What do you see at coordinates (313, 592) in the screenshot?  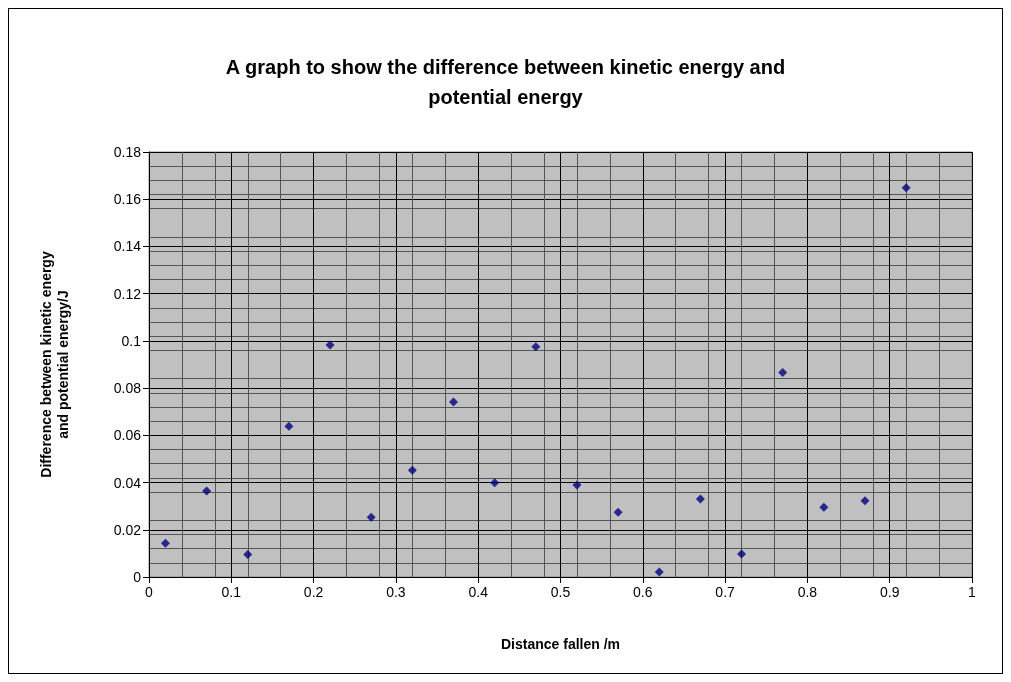 I see `x-tick-label: 0.2` at bounding box center [313, 592].